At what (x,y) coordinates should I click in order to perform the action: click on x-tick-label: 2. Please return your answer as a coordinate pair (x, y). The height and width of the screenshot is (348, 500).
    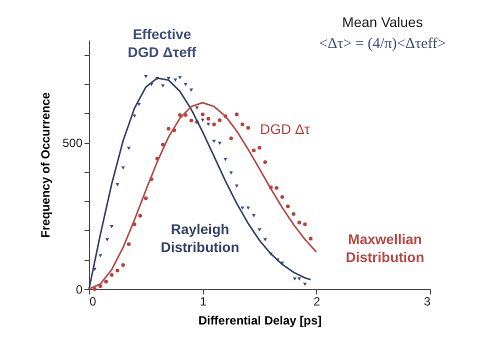
    Looking at the image, I should click on (316, 301).